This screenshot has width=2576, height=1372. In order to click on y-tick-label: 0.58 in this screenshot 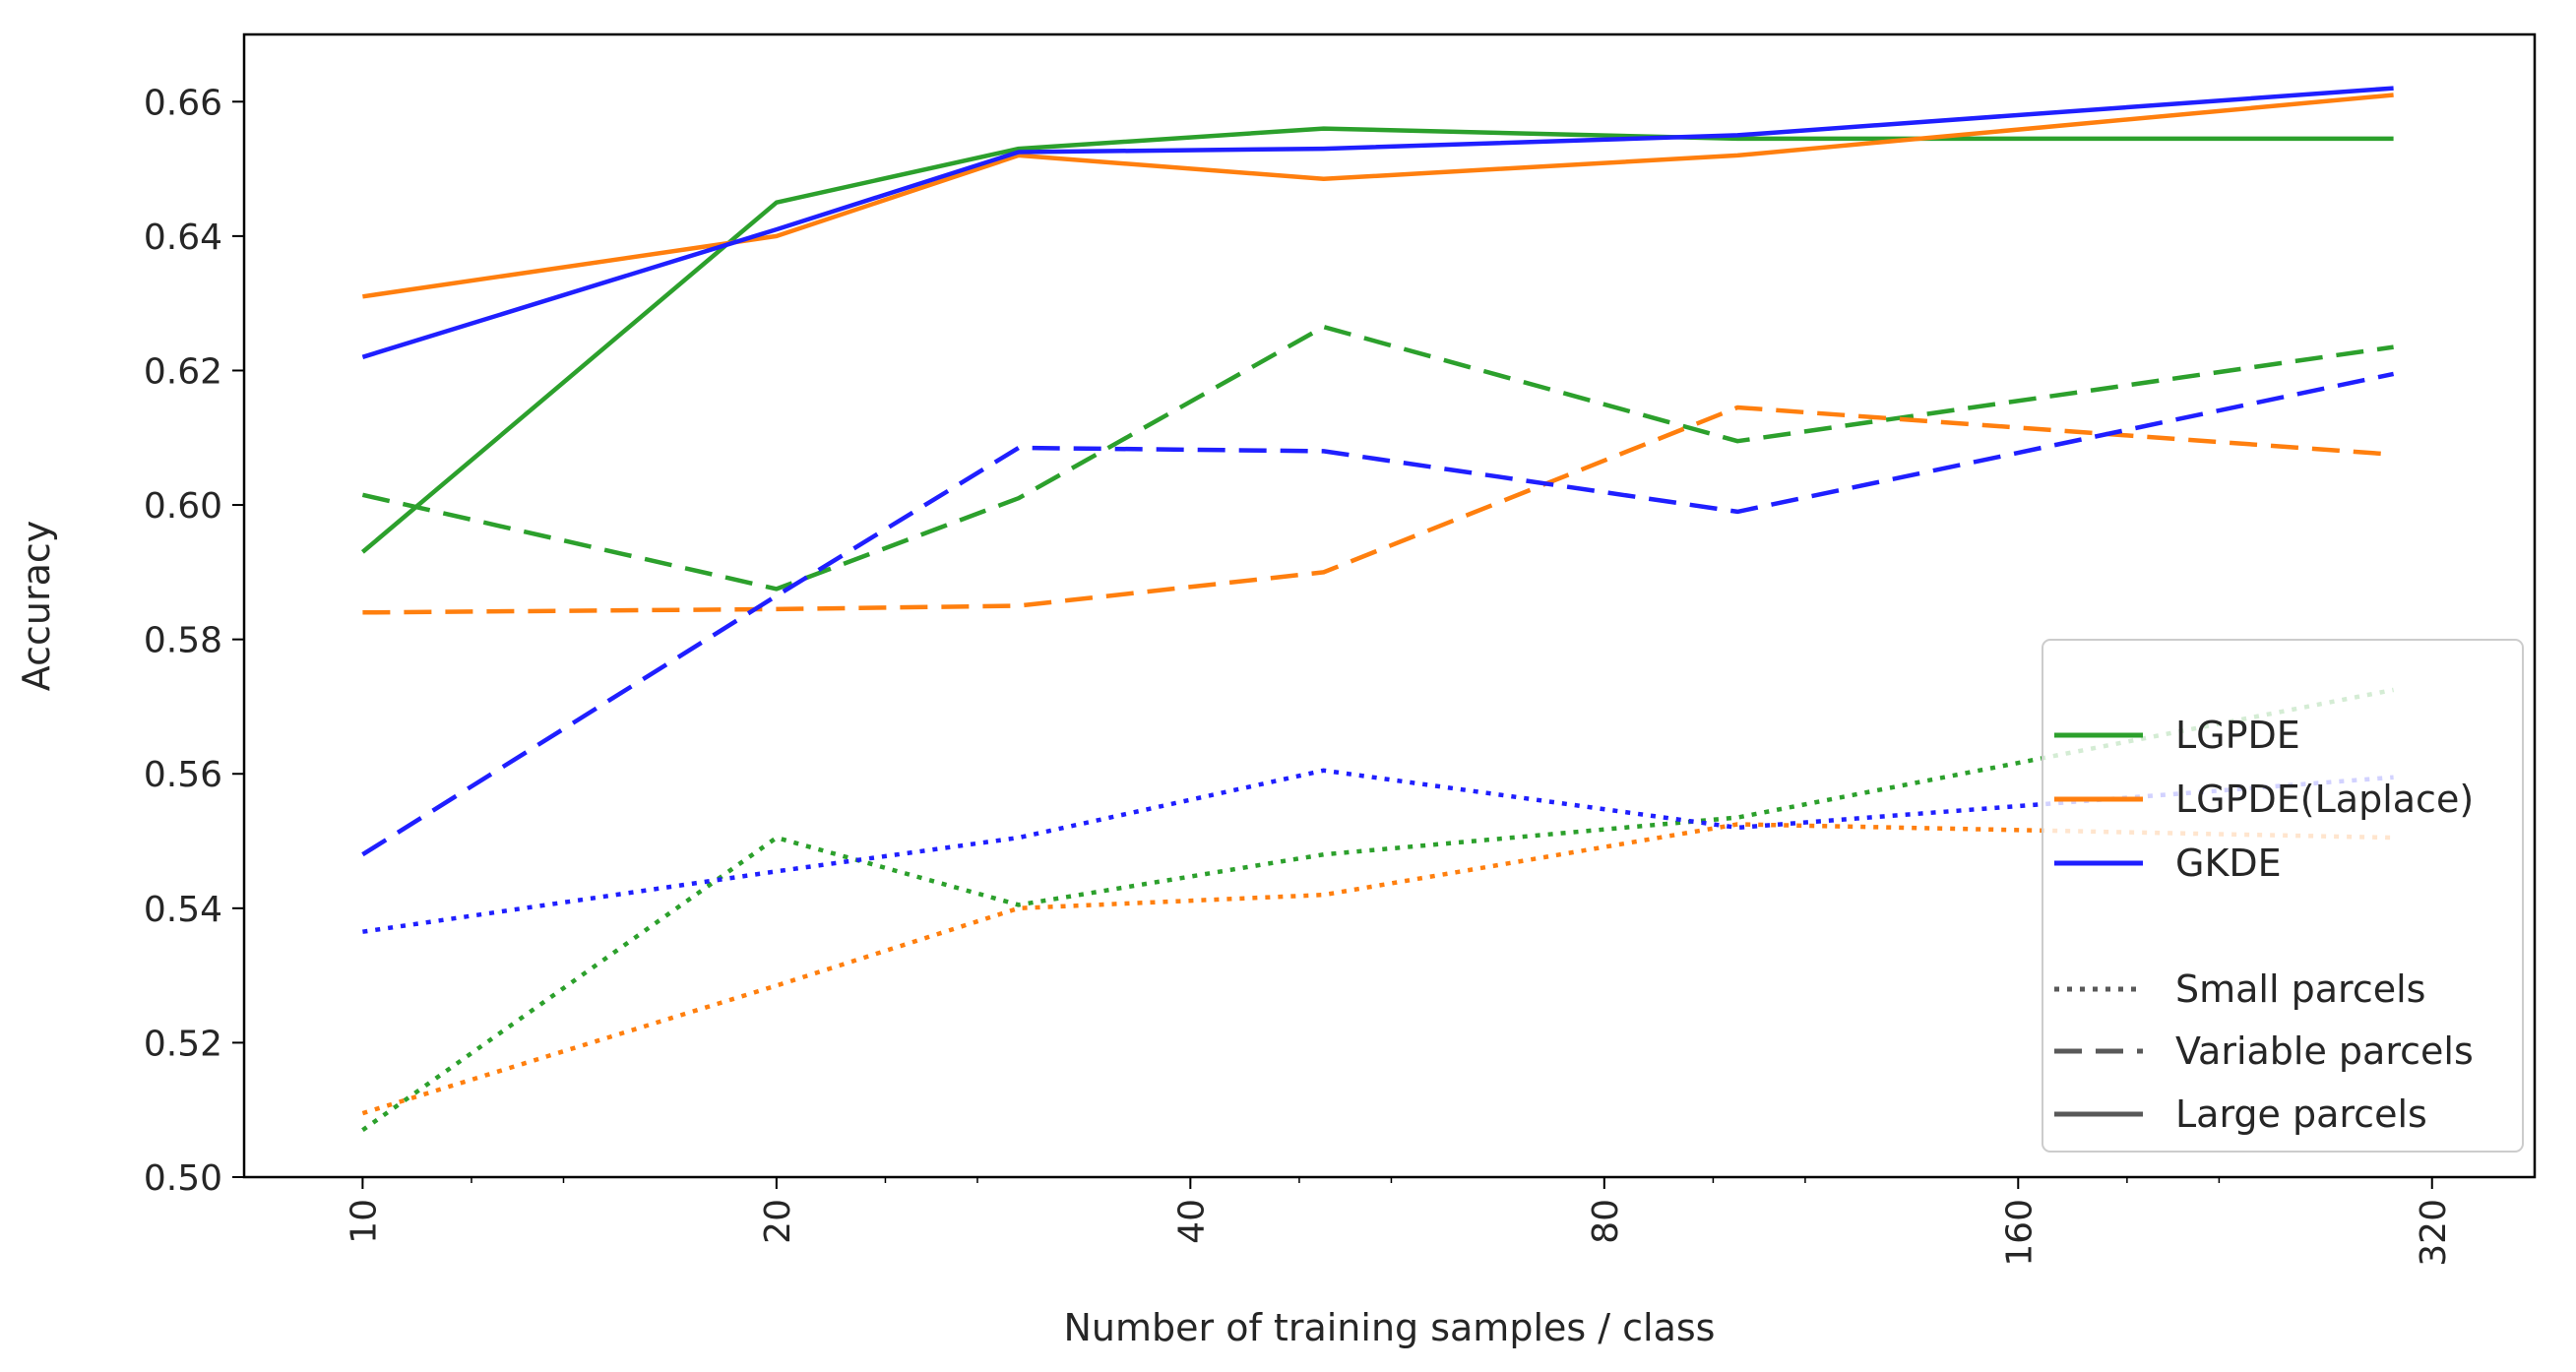, I will do `click(183, 641)`.